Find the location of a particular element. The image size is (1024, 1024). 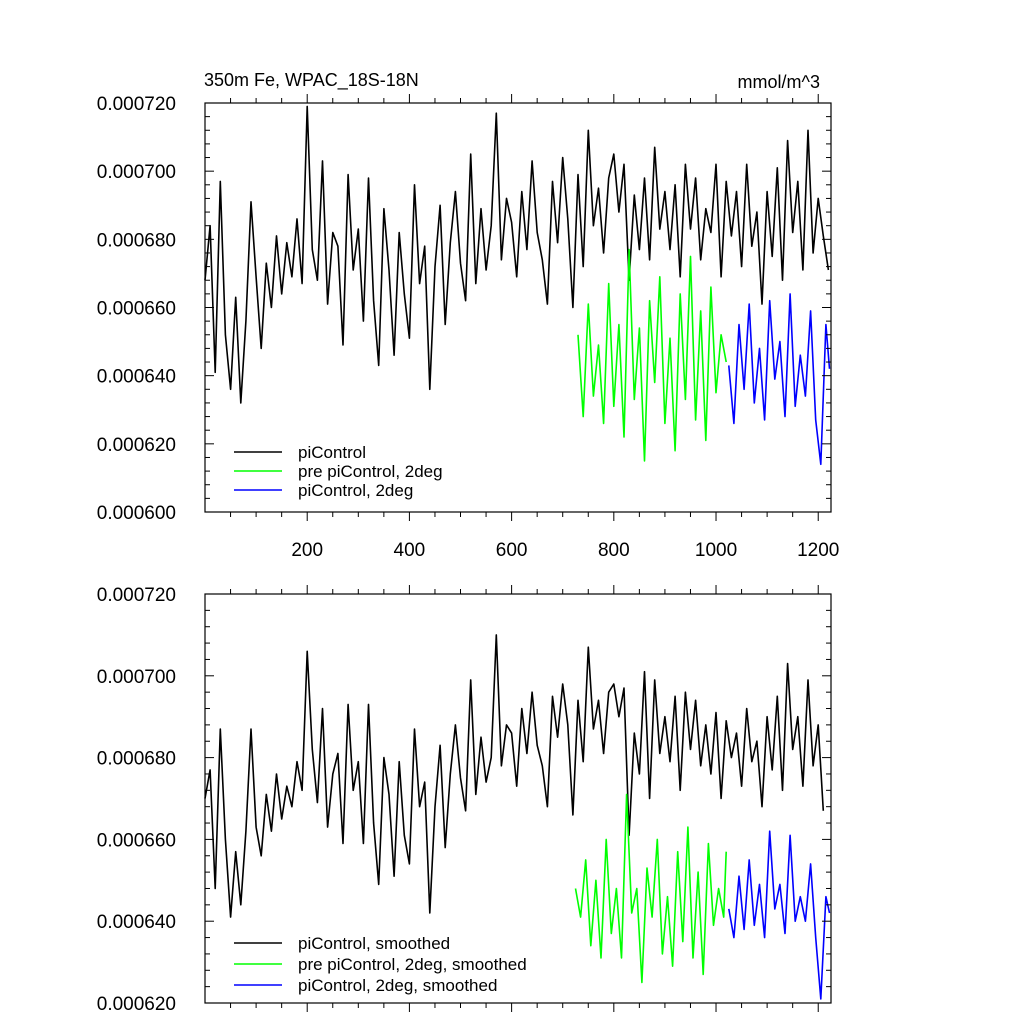

top-chart-units: mmol/m^3 is located at coordinates (779, 82).